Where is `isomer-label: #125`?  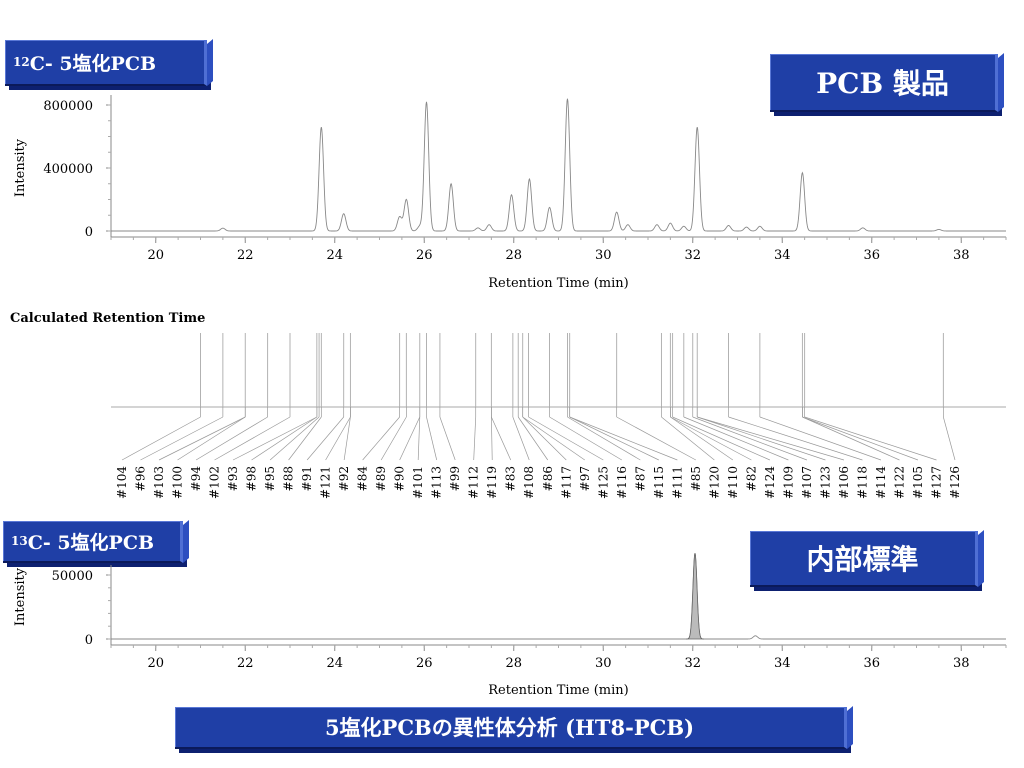 isomer-label: #125 is located at coordinates (603, 482).